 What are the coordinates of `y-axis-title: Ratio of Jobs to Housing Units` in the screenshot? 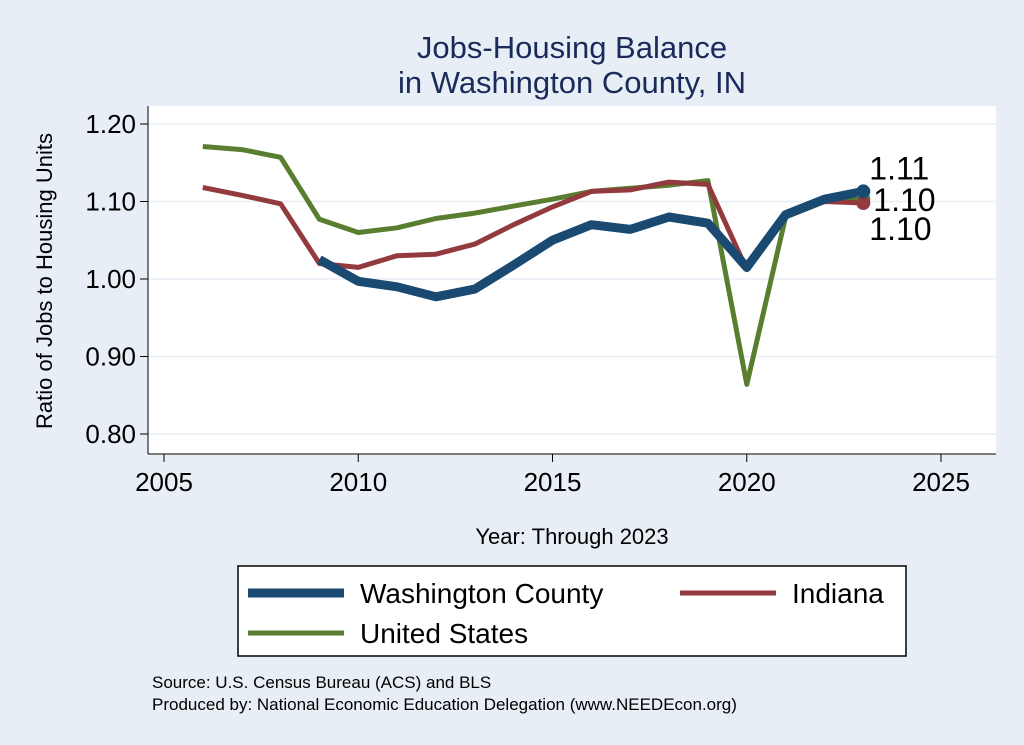 It's located at (44, 281).